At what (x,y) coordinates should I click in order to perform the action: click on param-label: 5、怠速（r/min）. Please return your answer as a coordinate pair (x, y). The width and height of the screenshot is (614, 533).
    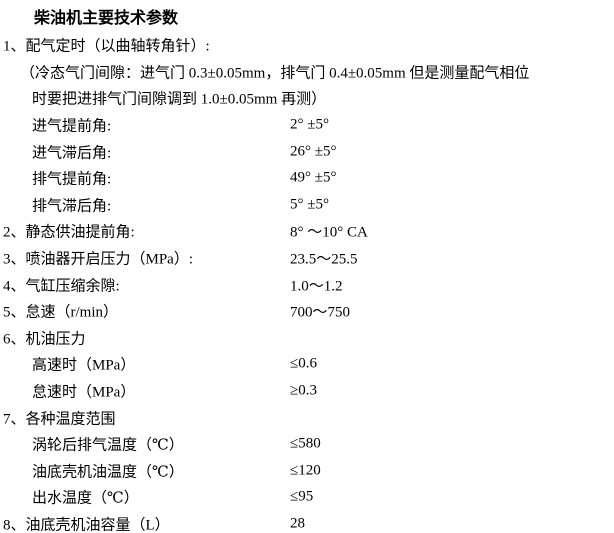
    Looking at the image, I should click on (60, 312).